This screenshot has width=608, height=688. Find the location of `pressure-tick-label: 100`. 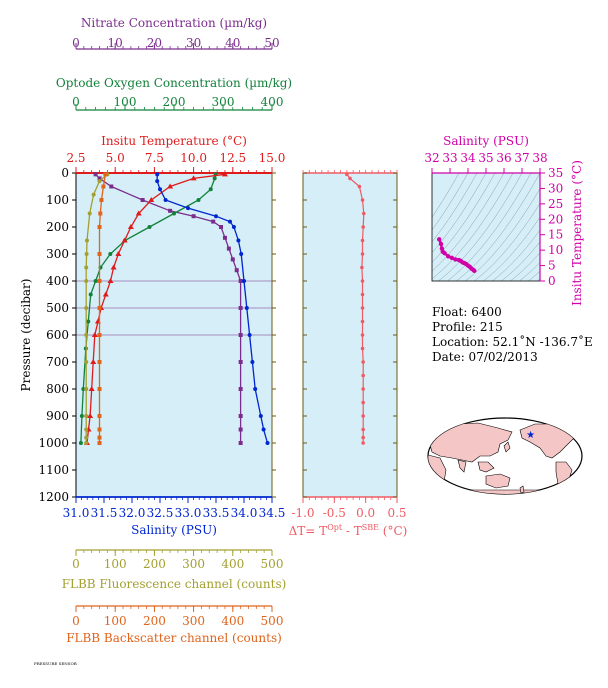

pressure-tick-label: 100 is located at coordinates (57, 200).